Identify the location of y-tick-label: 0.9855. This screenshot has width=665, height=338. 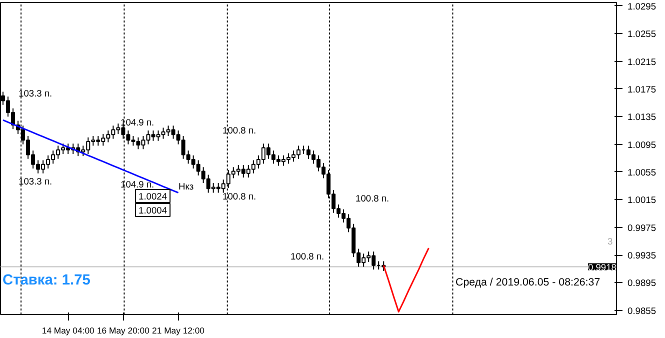
(642, 311).